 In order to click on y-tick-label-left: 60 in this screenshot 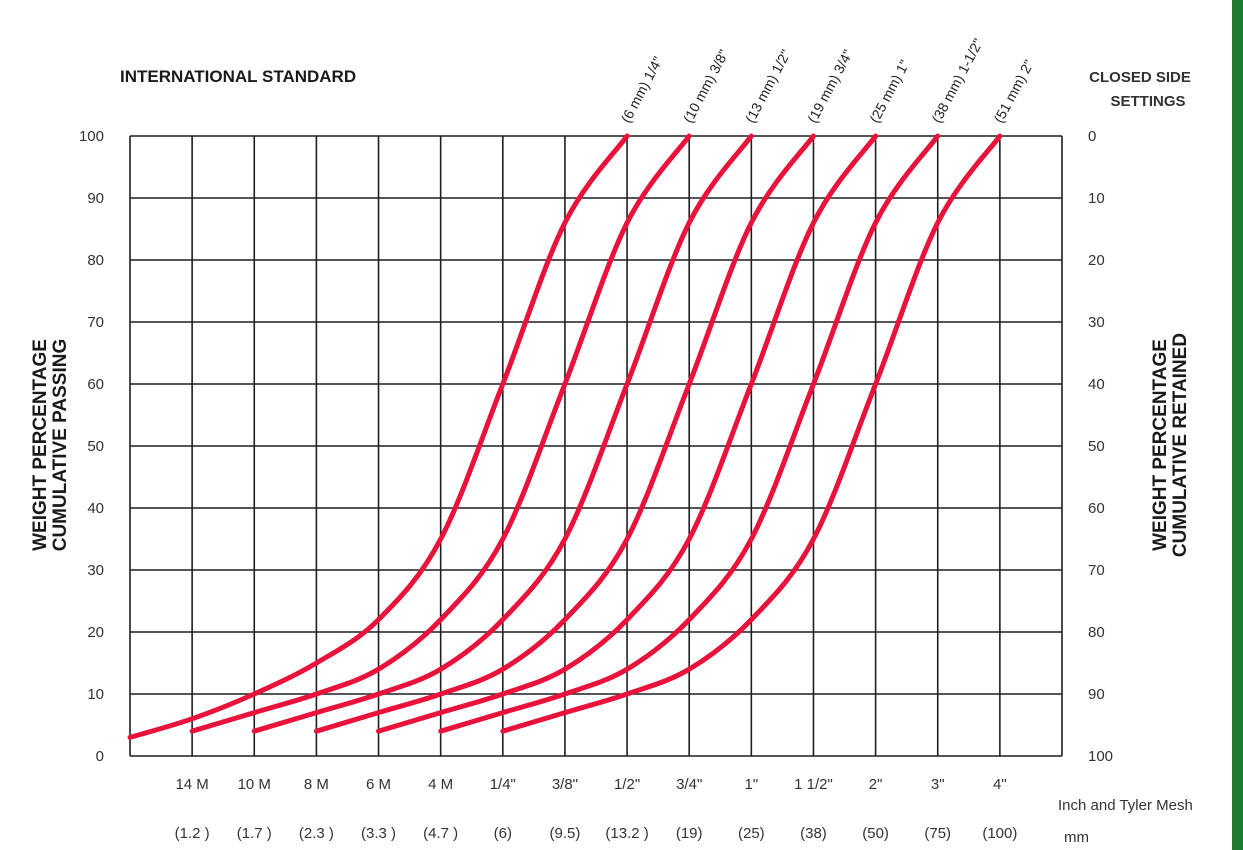, I will do `click(95, 384)`.